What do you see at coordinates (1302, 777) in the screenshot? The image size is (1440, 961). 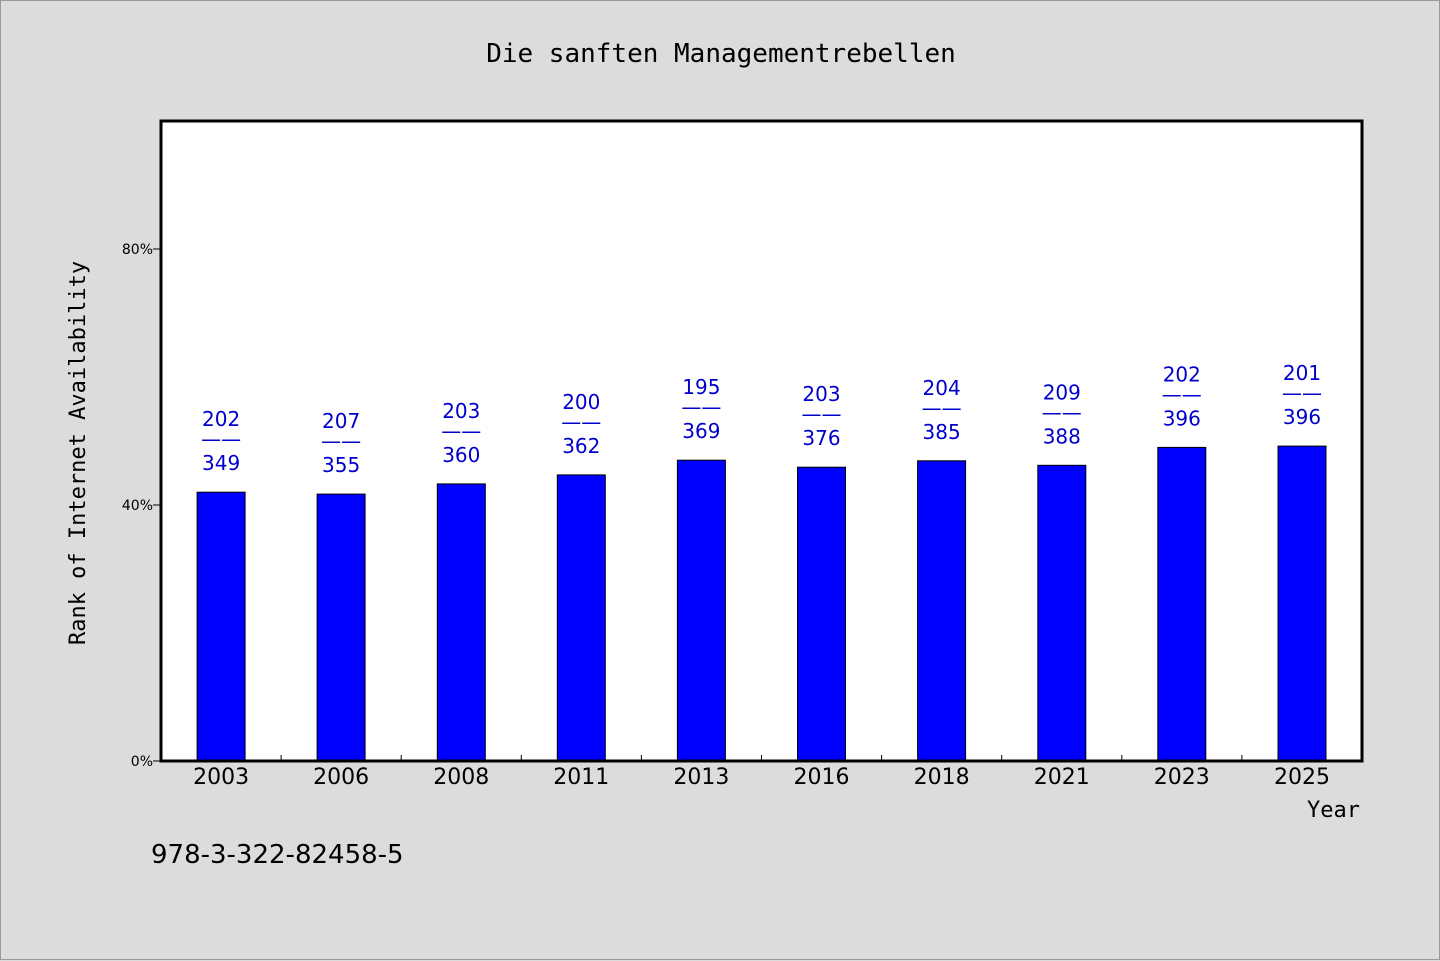 I see `x-tick-label-2025: 2025` at bounding box center [1302, 777].